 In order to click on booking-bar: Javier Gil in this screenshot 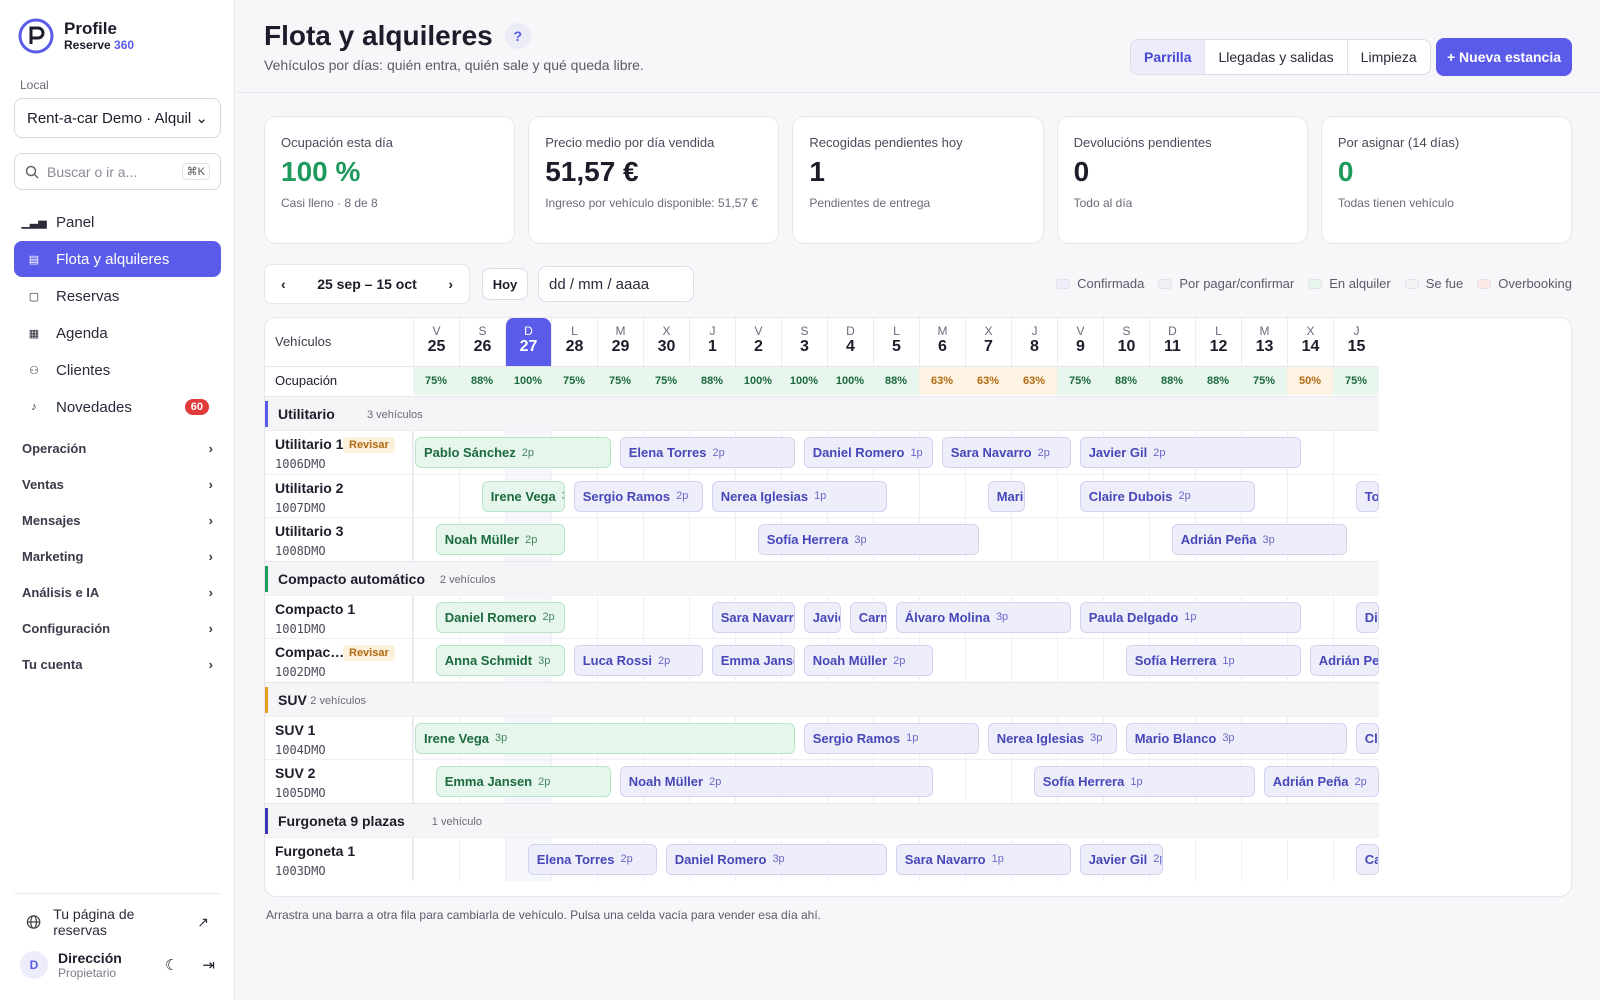, I will do `click(822, 617)`.